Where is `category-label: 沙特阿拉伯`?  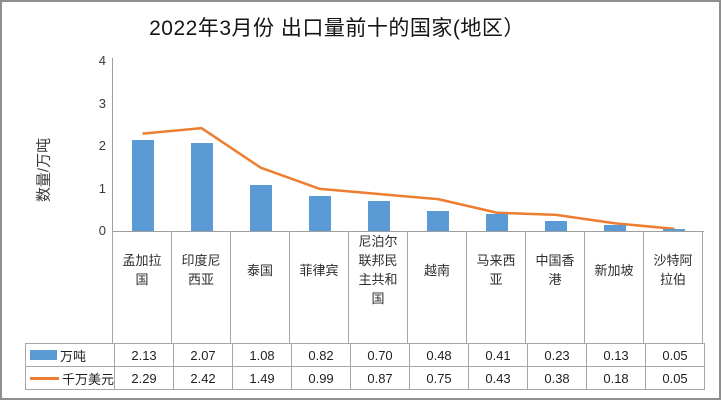
category-label: 沙特阿拉伯 is located at coordinates (673, 270).